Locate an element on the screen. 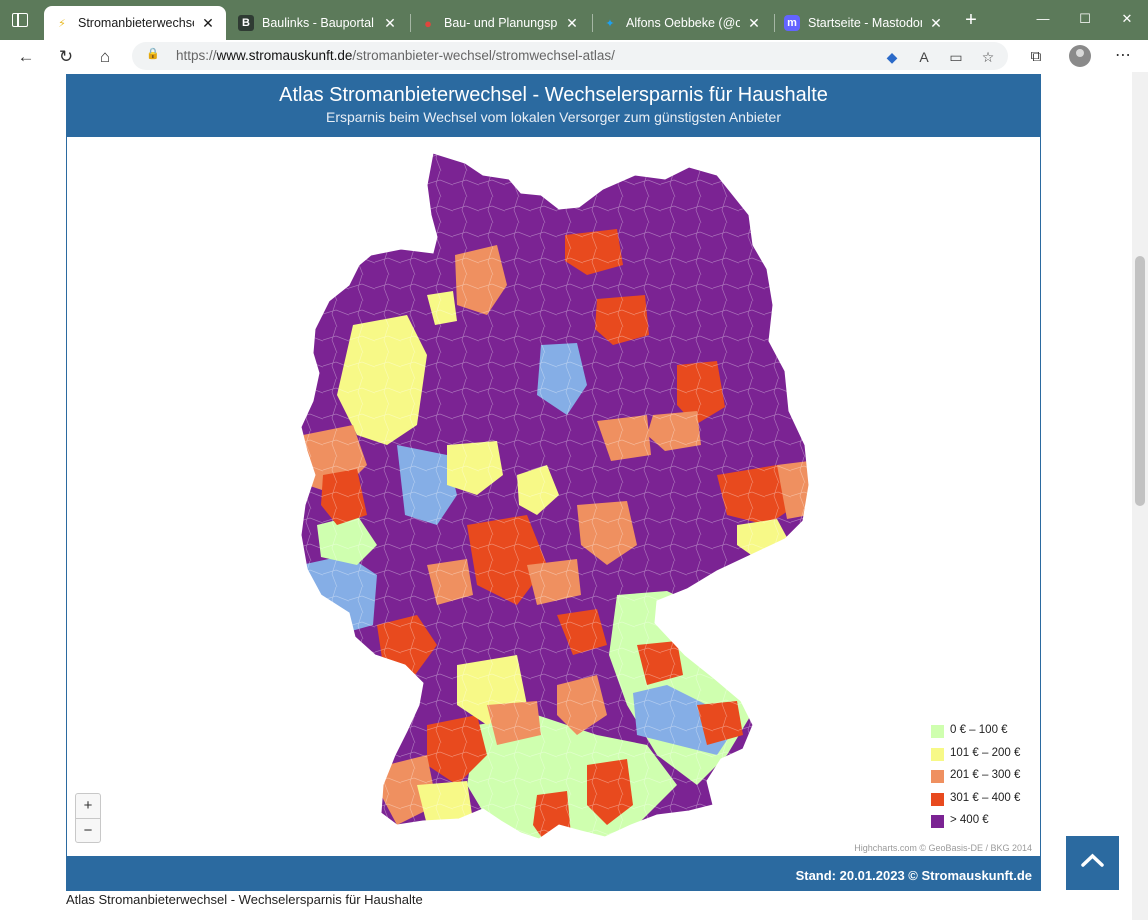 This screenshot has width=1148, height=920. zoom-out-button: − is located at coordinates (88, 830).